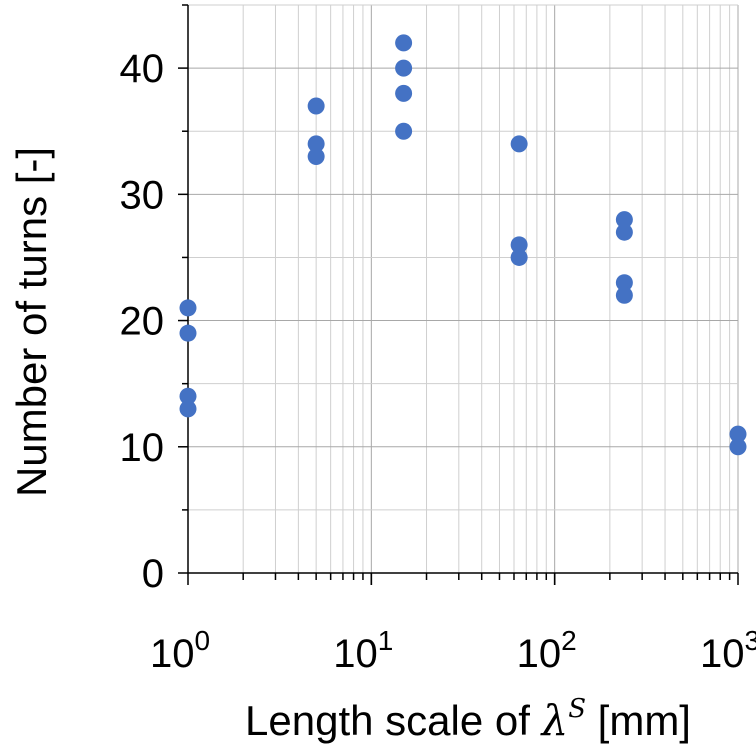 This screenshot has width=756, height=756. Describe the element at coordinates (393, 720) in the screenshot. I see `x-axis-label-prefix: Length scale of` at that location.